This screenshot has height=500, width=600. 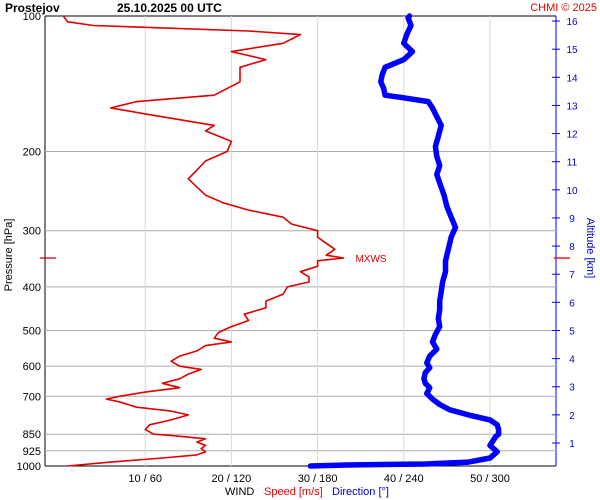 What do you see at coordinates (32, 332) in the screenshot?
I see `pressure-tick-label: 500` at bounding box center [32, 332].